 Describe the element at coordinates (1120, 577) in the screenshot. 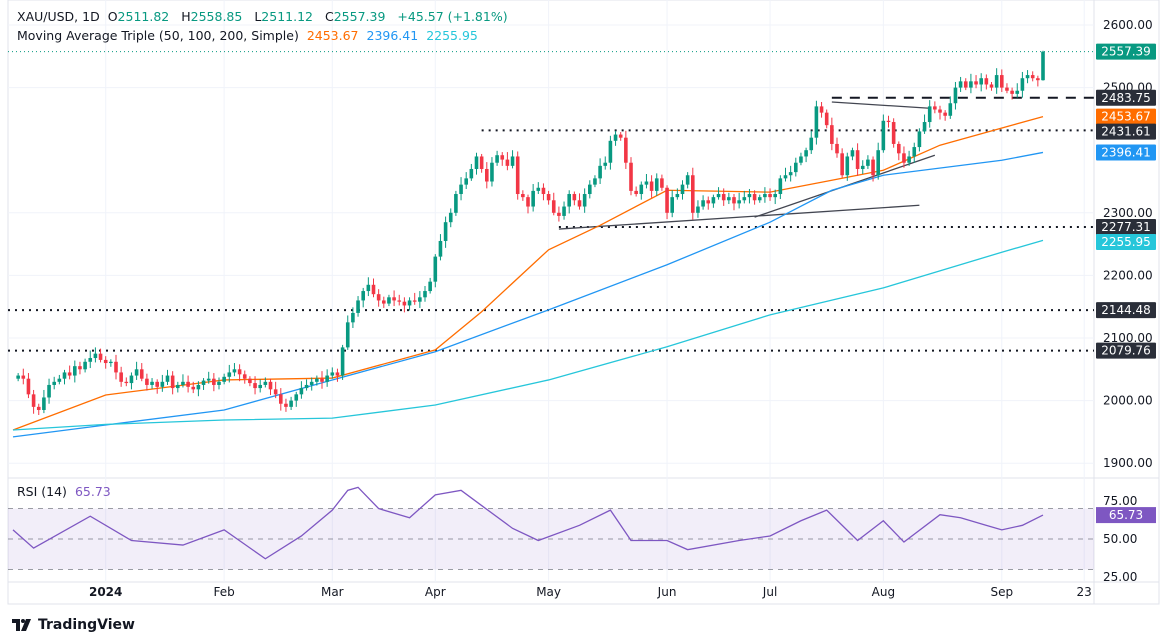

I see `rsi-tick-label: 25.00` at that location.